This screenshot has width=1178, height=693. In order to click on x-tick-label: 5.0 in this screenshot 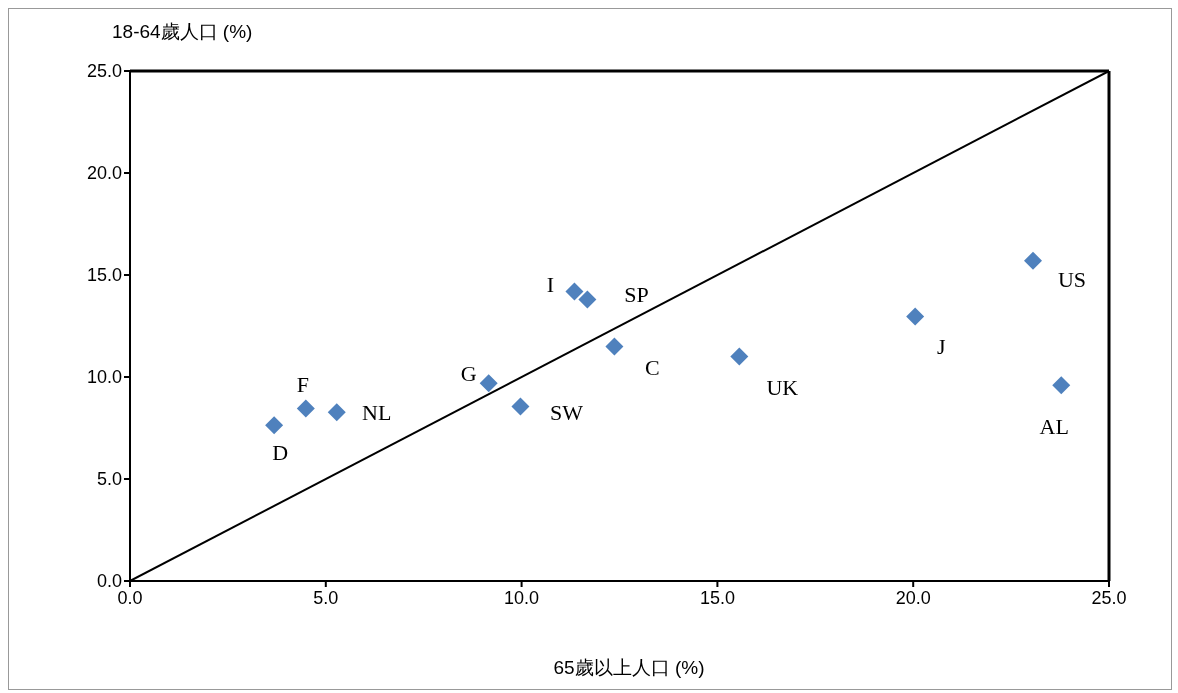, I will do `click(326, 597)`.